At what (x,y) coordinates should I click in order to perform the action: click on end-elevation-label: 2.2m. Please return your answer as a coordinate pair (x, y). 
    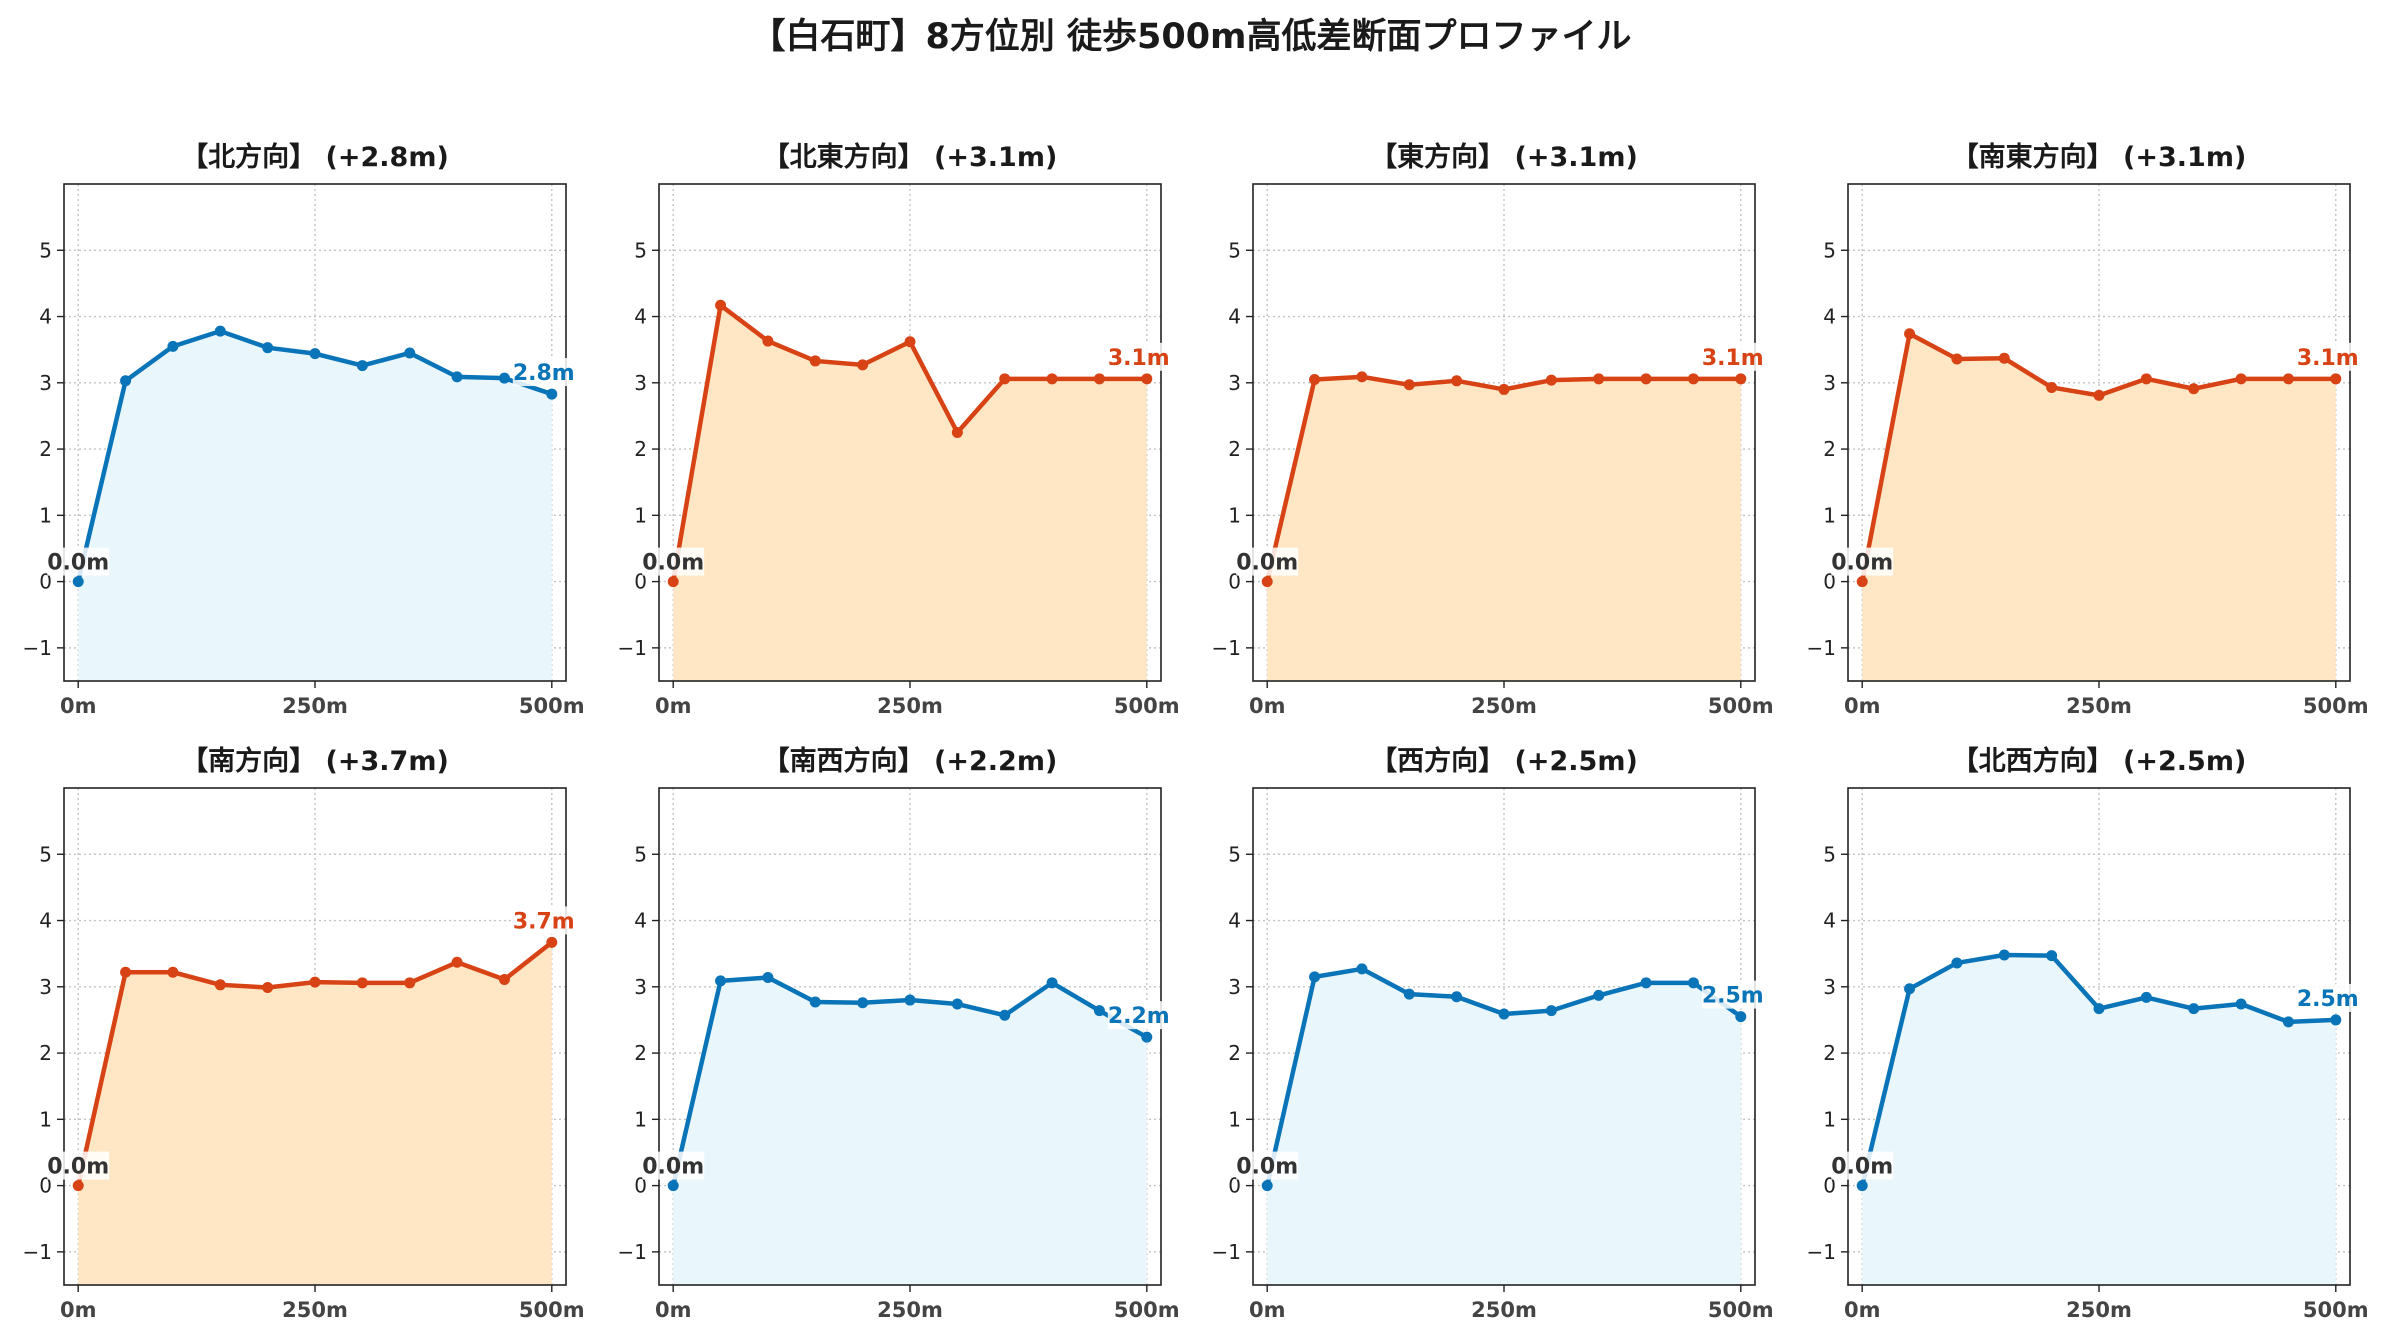
    Looking at the image, I should click on (1139, 1016).